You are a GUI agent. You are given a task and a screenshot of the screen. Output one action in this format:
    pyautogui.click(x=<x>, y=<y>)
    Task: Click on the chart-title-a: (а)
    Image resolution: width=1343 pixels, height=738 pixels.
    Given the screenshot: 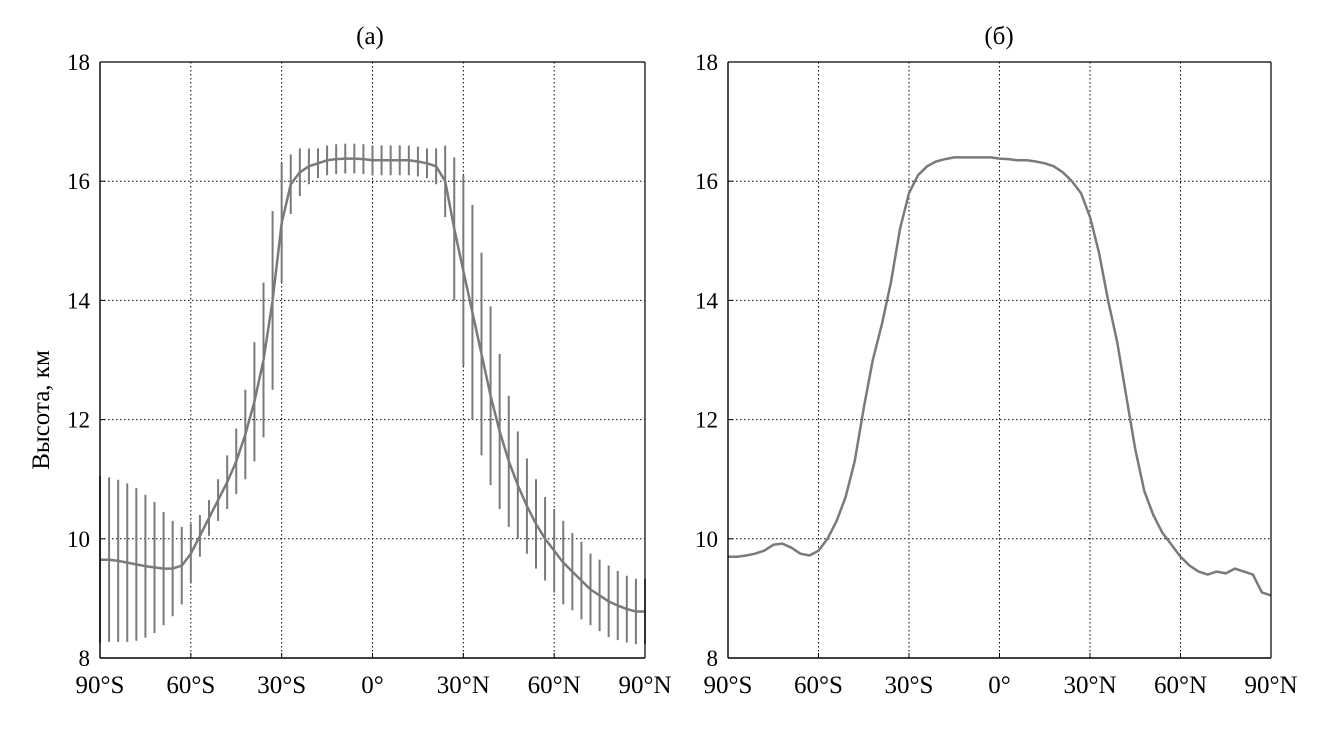 What is the action you would take?
    pyautogui.click(x=370, y=36)
    